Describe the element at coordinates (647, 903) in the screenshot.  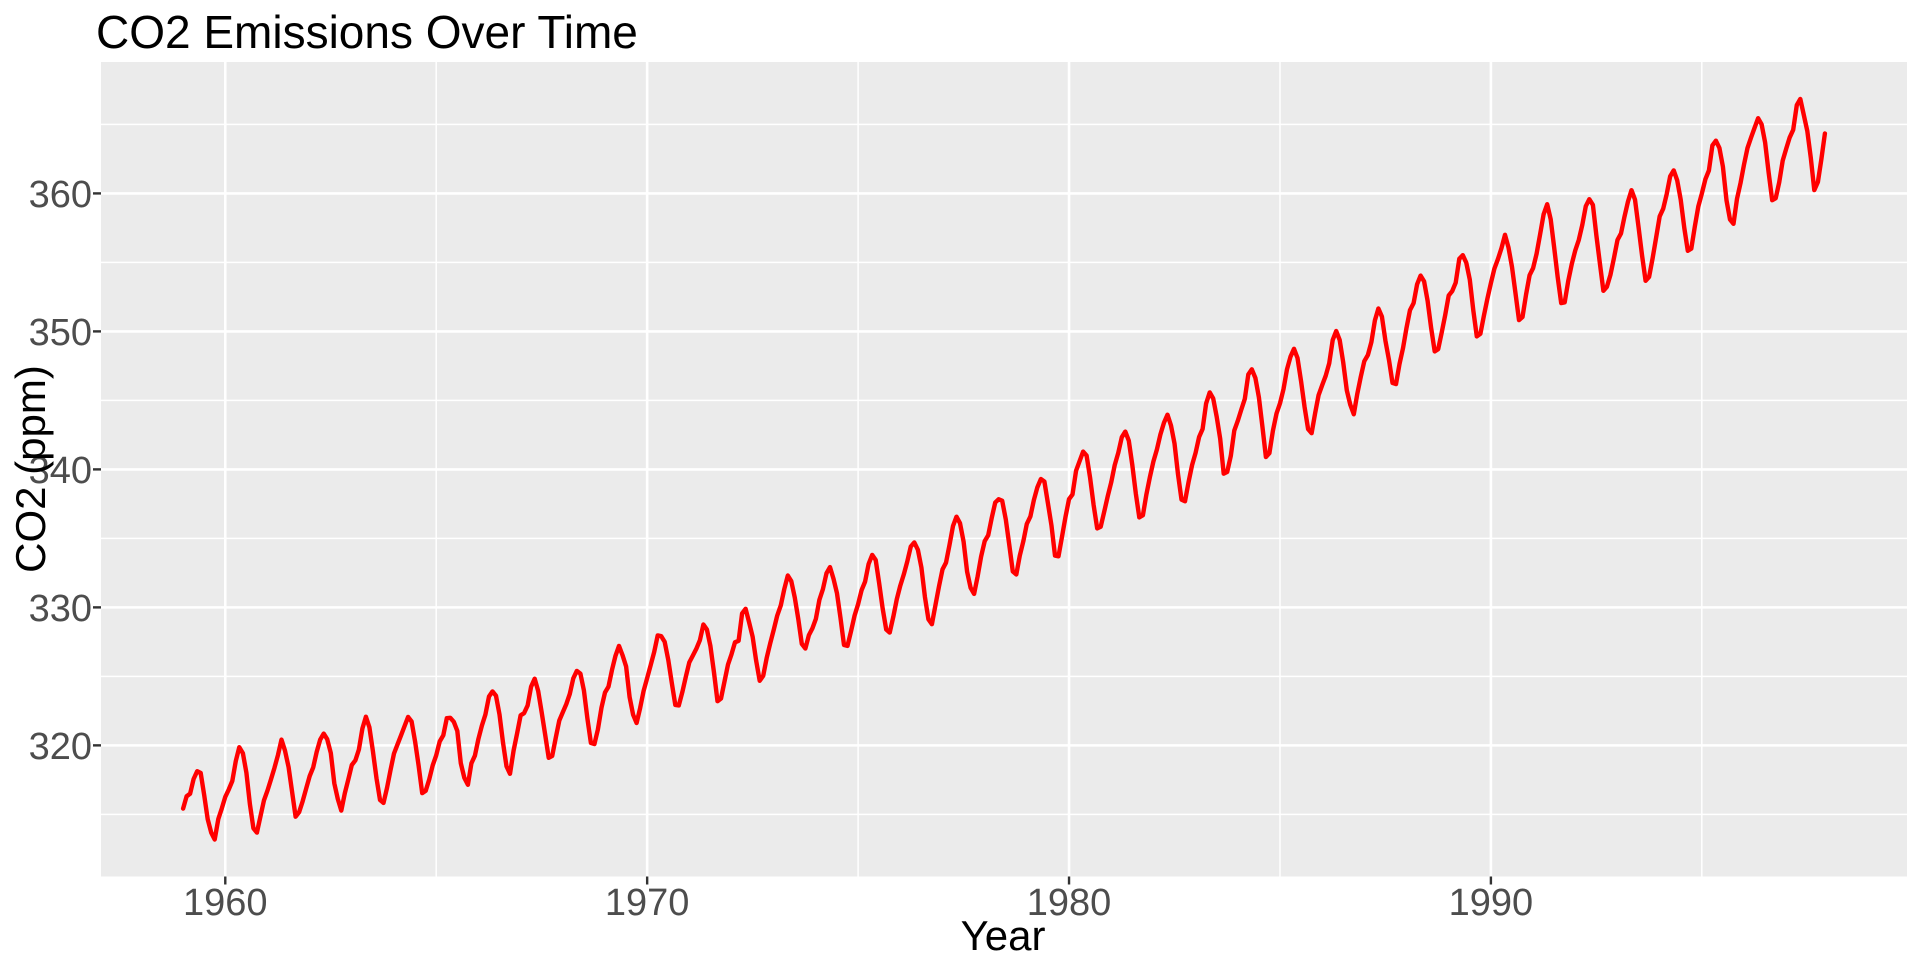
I see `x-tick-label: 1970` at that location.